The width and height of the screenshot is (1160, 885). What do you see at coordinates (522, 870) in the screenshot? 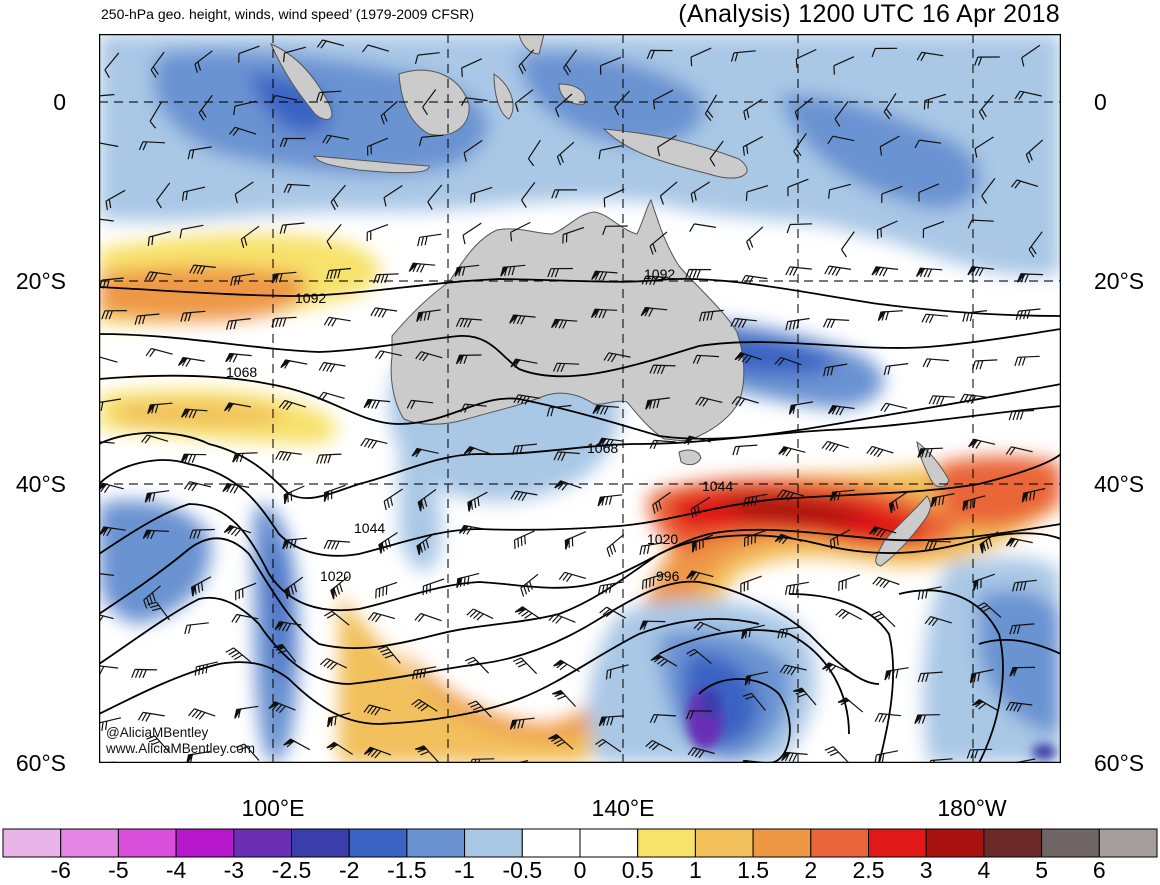
I see `colorbar-tick-label: -0.5` at bounding box center [522, 870].